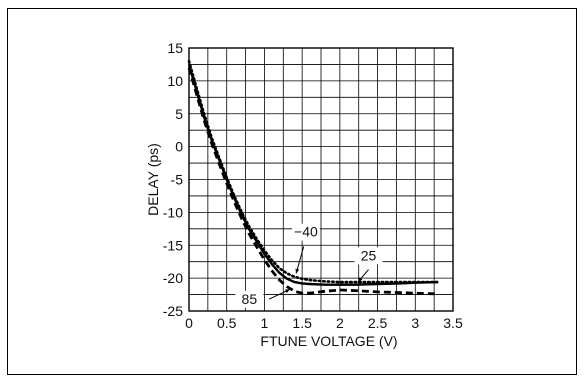 The height and width of the screenshot is (383, 586). Describe the element at coordinates (302, 323) in the screenshot. I see `x-tick-label: 1.5` at that location.